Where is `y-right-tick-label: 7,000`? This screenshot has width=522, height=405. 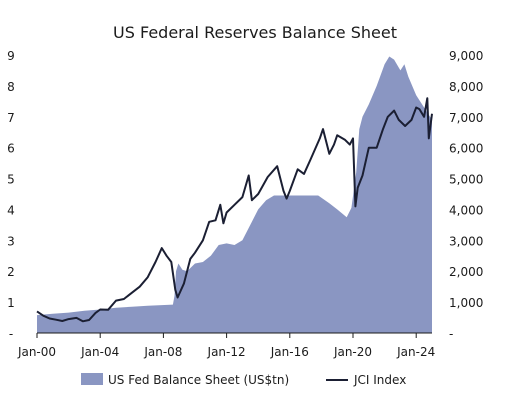
y-right-tick-label: 7,000 is located at coordinates (466, 118).